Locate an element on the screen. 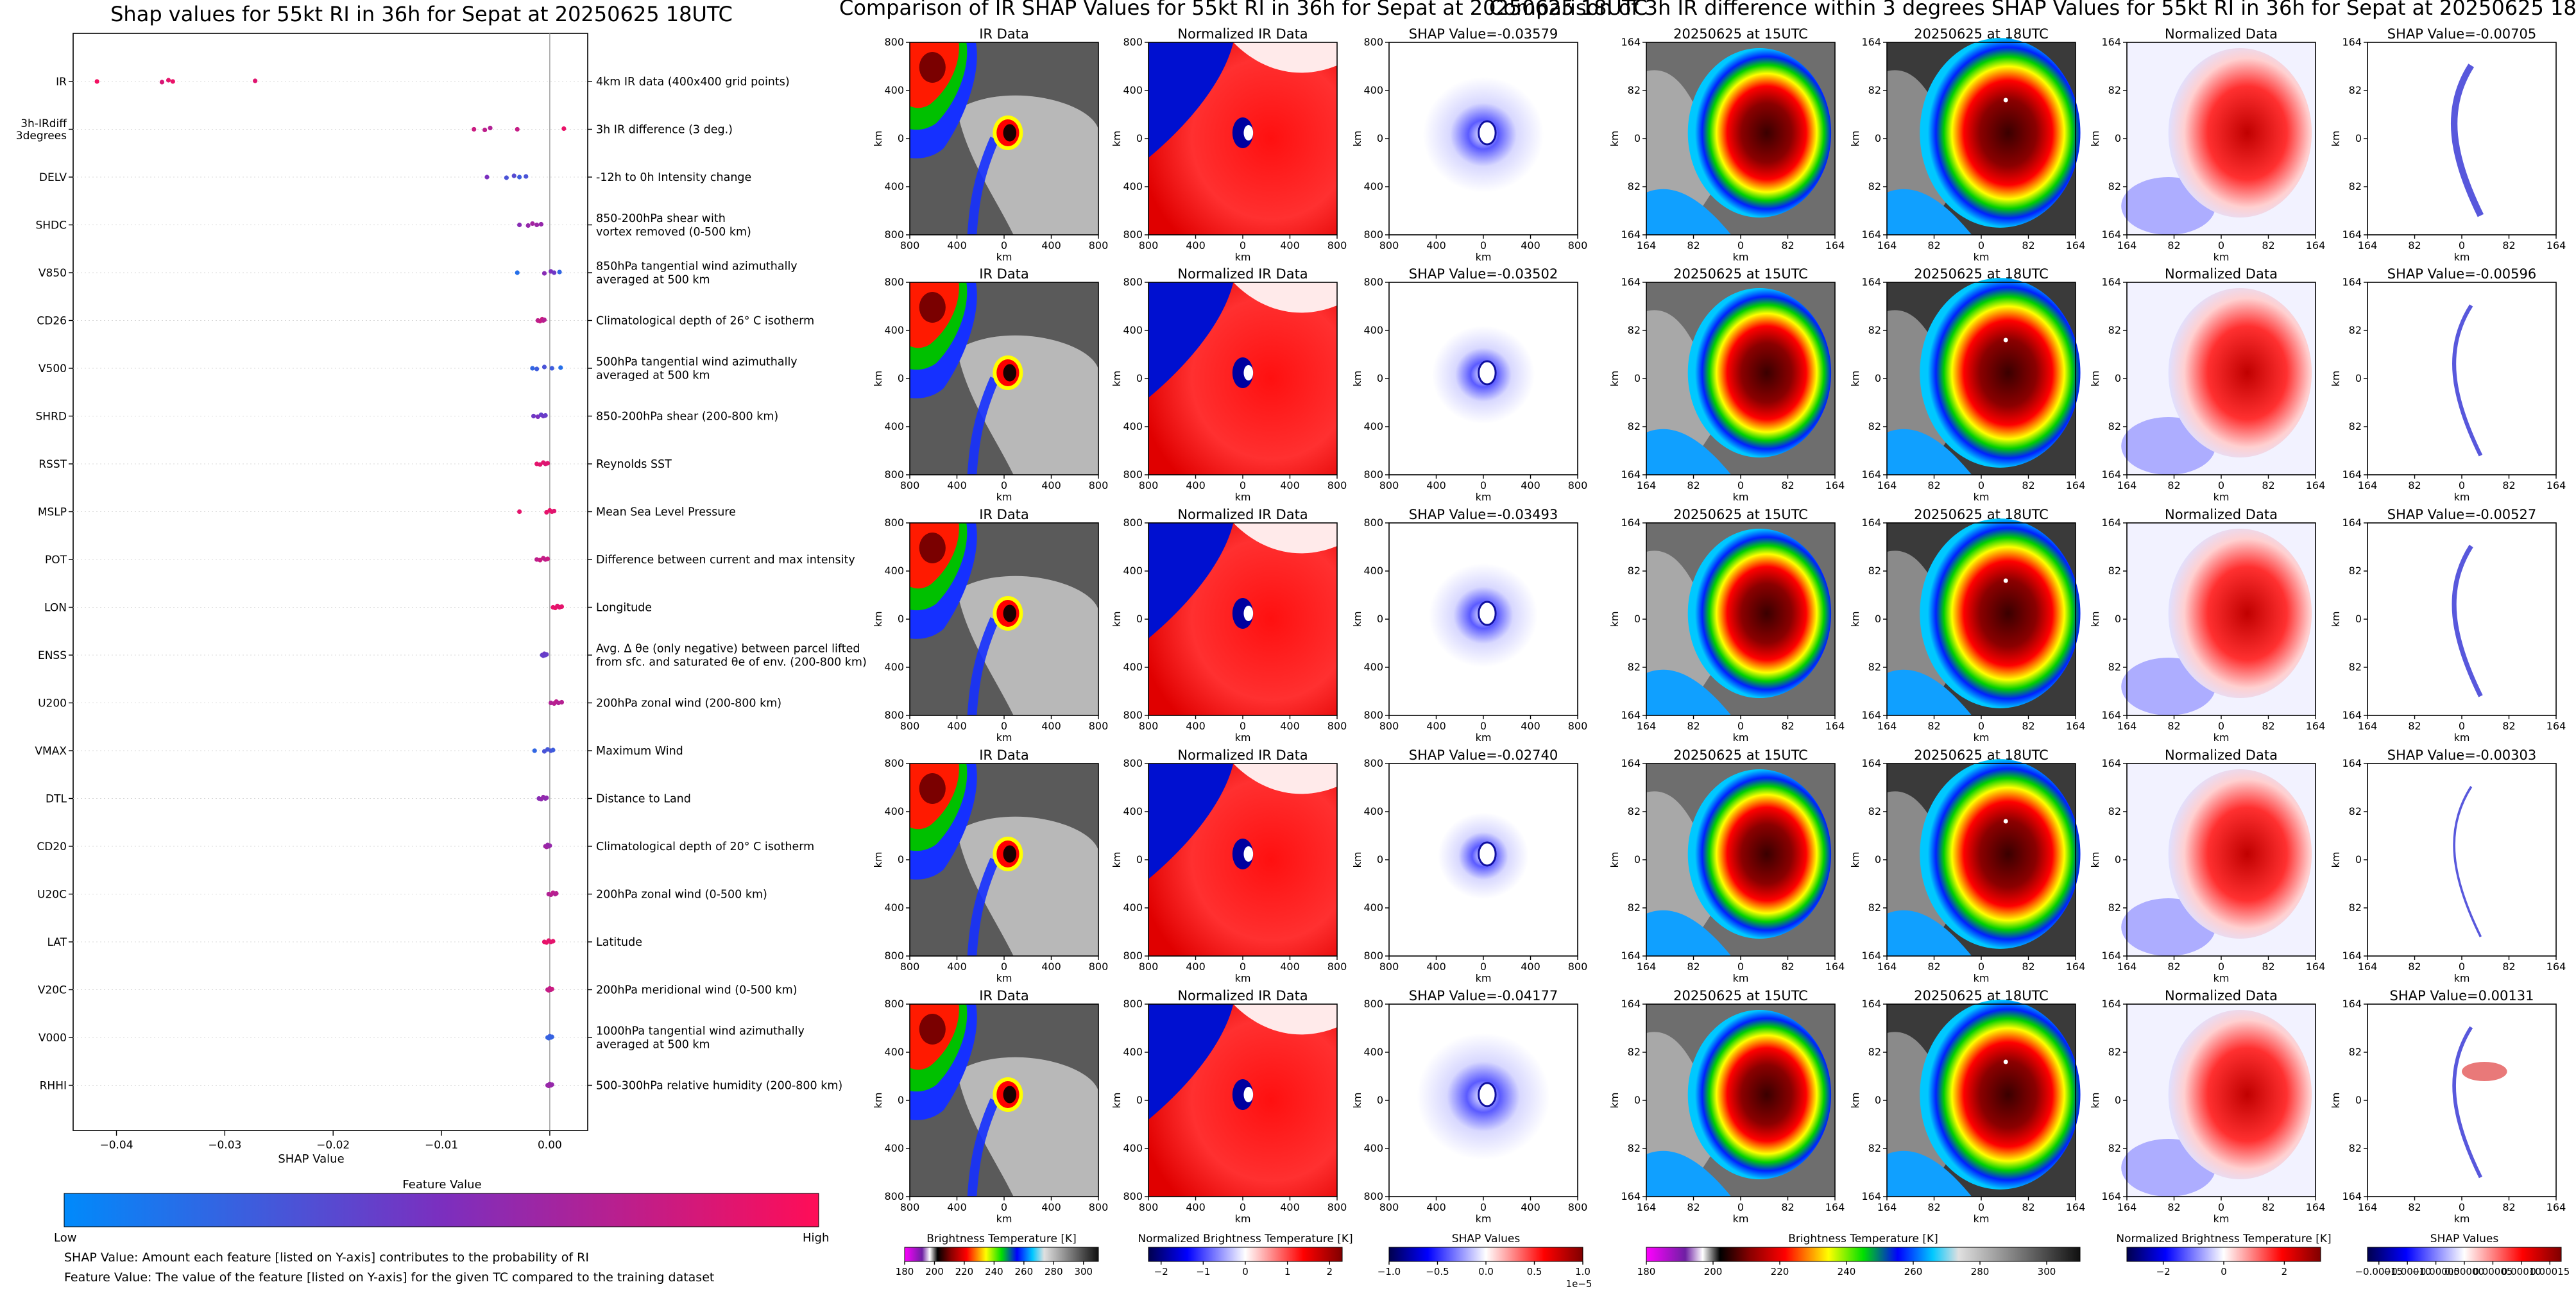 The image size is (2576, 1289). feature-description: Distance to Land is located at coordinates (643, 800).